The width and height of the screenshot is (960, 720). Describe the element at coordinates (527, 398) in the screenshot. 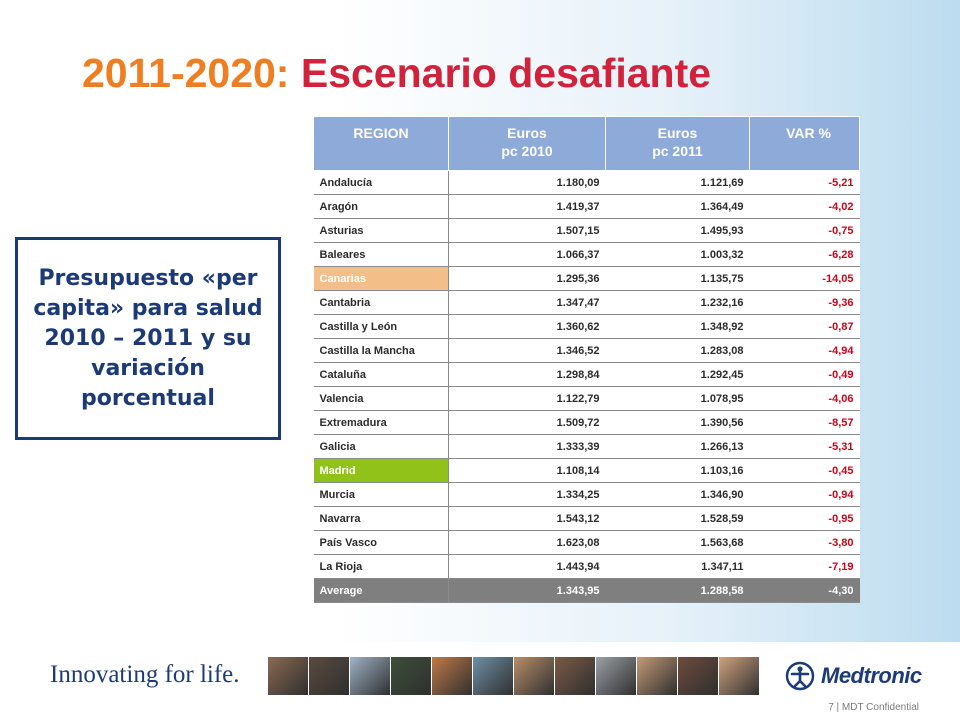

I see `euros-2010-cell: 1.122,79` at that location.